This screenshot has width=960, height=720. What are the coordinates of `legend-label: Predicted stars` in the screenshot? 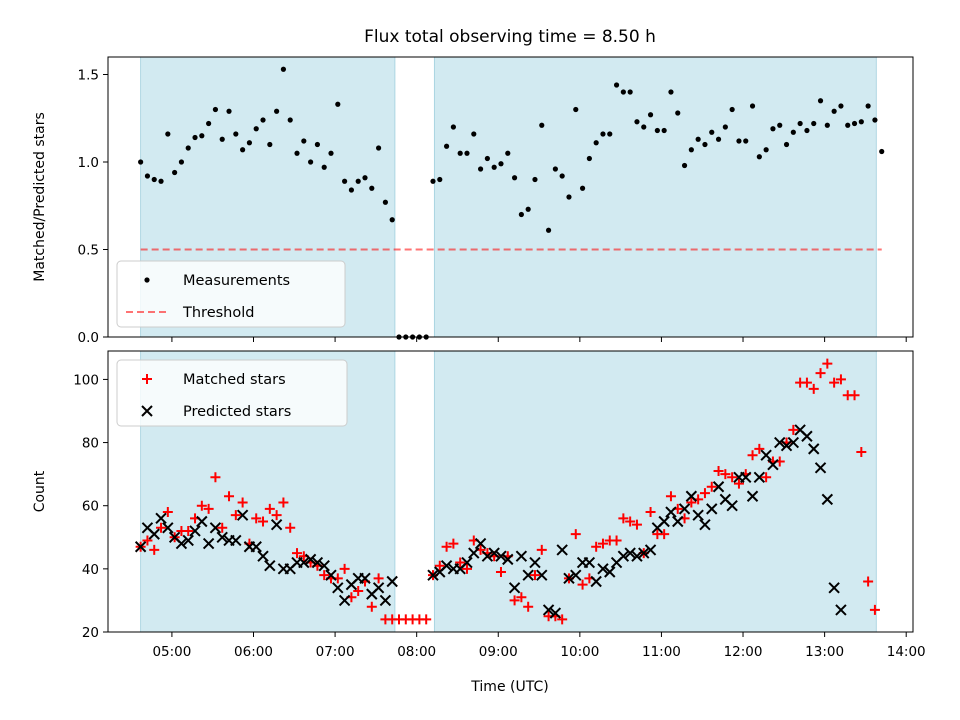 It's located at (237, 412).